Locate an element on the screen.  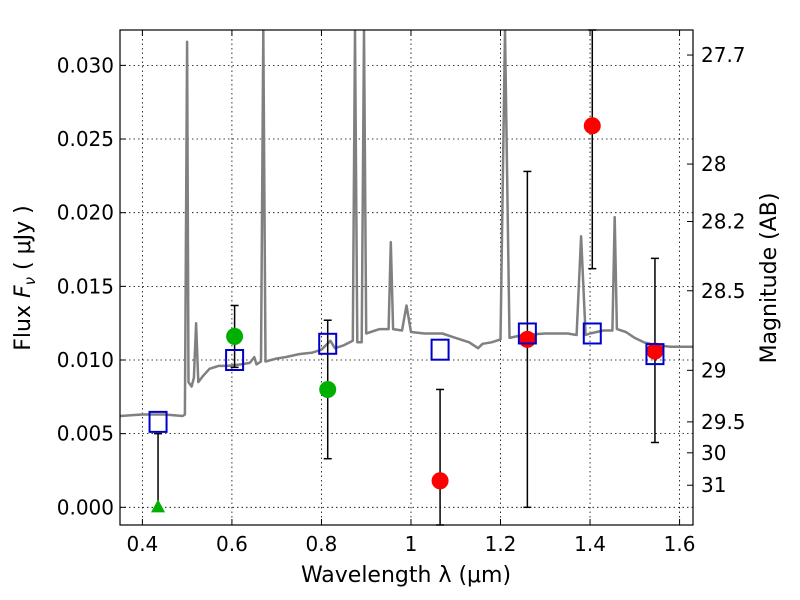
magnitude-tick-labels: 27.7 28 28.2 28.5 29 29.5 30 31 is located at coordinates (723, 270).